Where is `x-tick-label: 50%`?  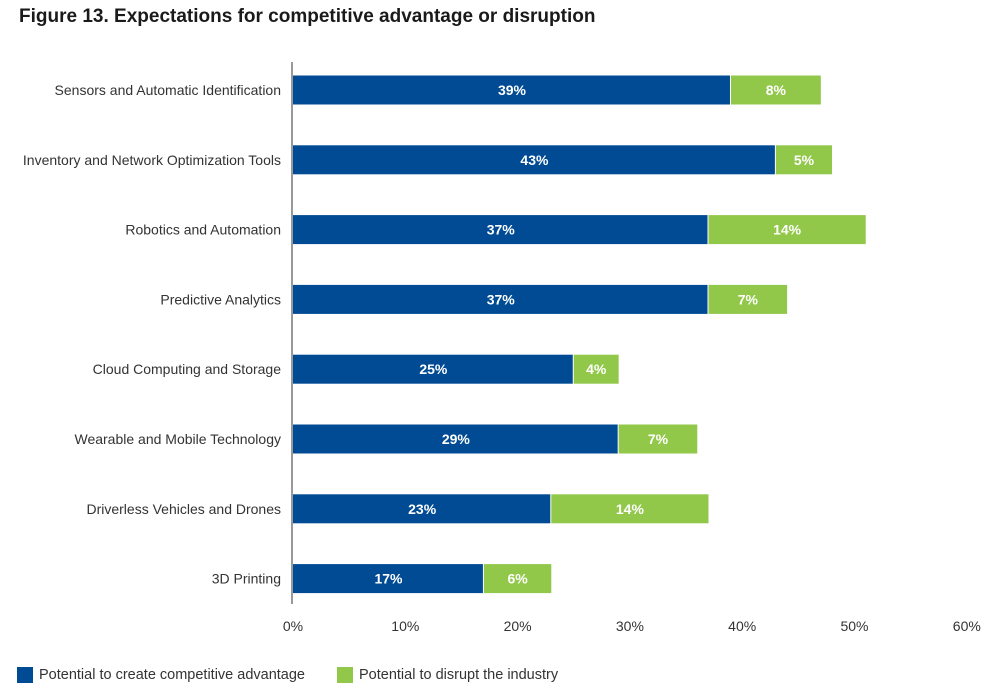
x-tick-label: 50% is located at coordinates (854, 626).